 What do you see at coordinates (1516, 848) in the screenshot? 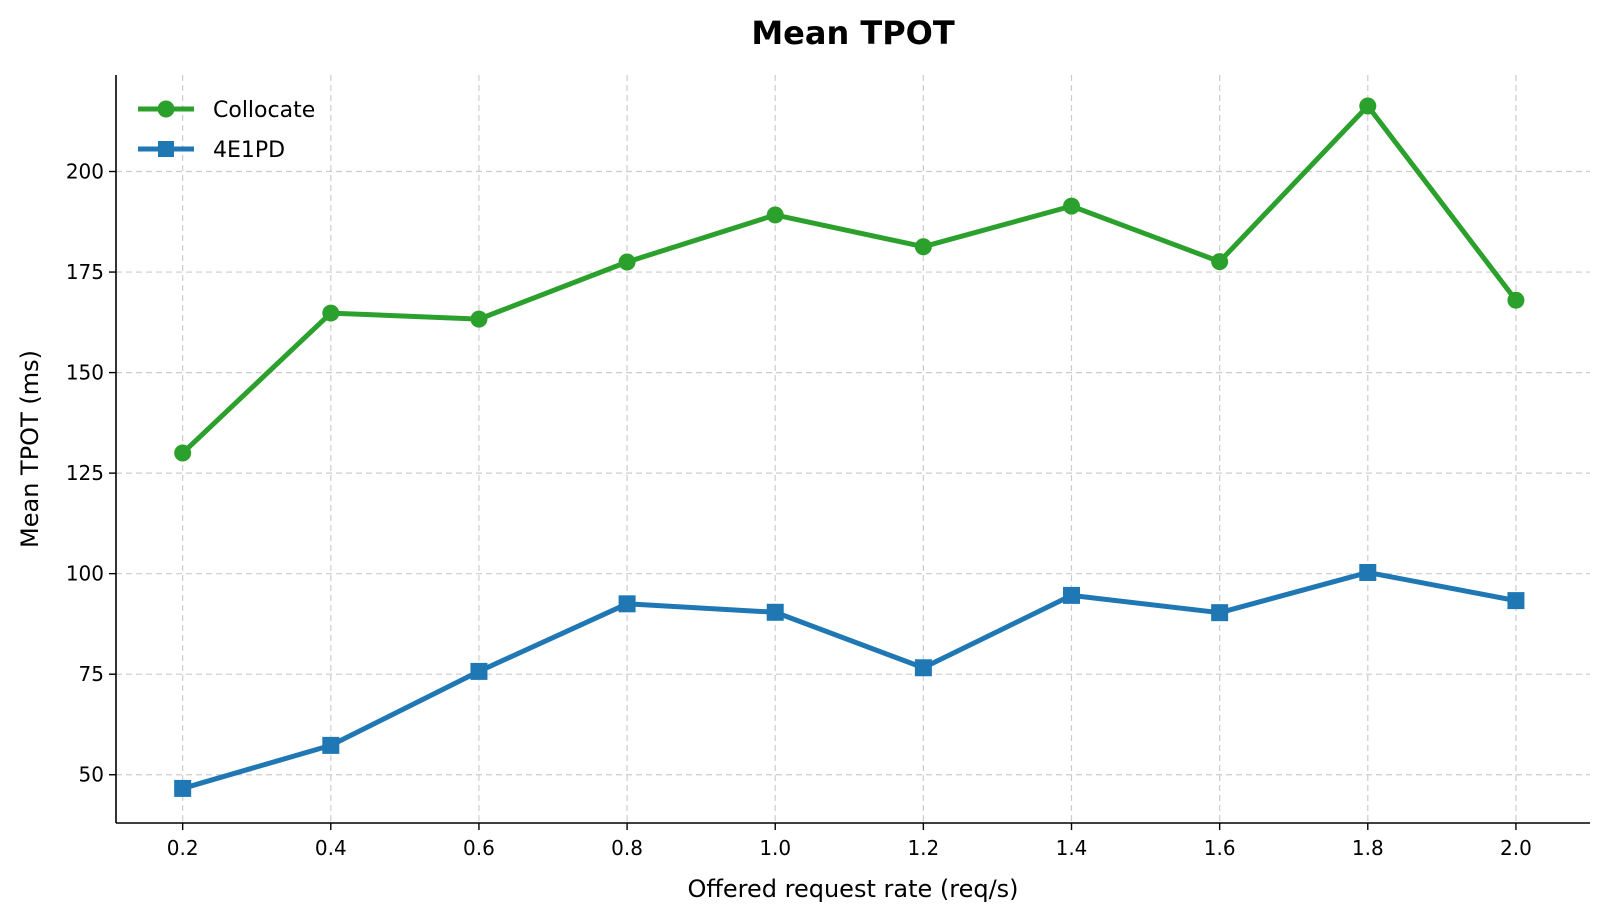
I see `x-tick-label: 2.0` at bounding box center [1516, 848].